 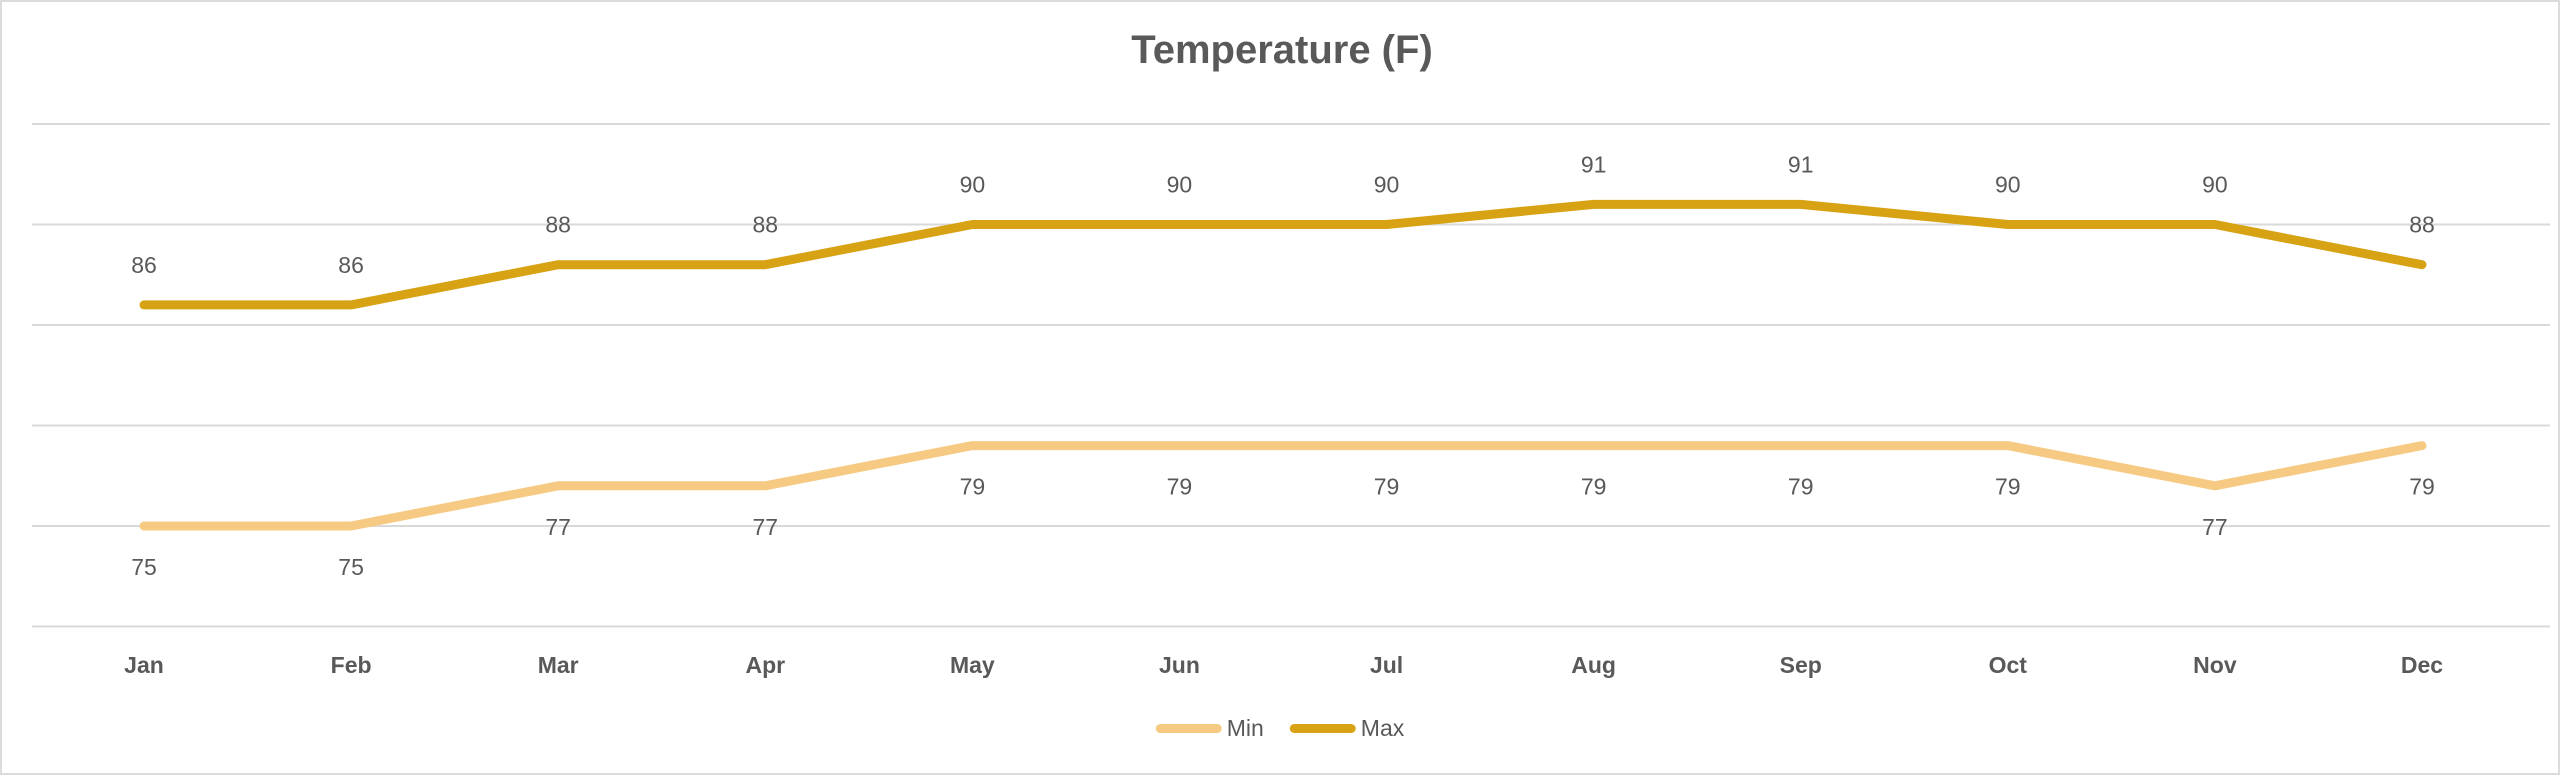 I want to click on legend-label: Min, so click(x=1245, y=728).